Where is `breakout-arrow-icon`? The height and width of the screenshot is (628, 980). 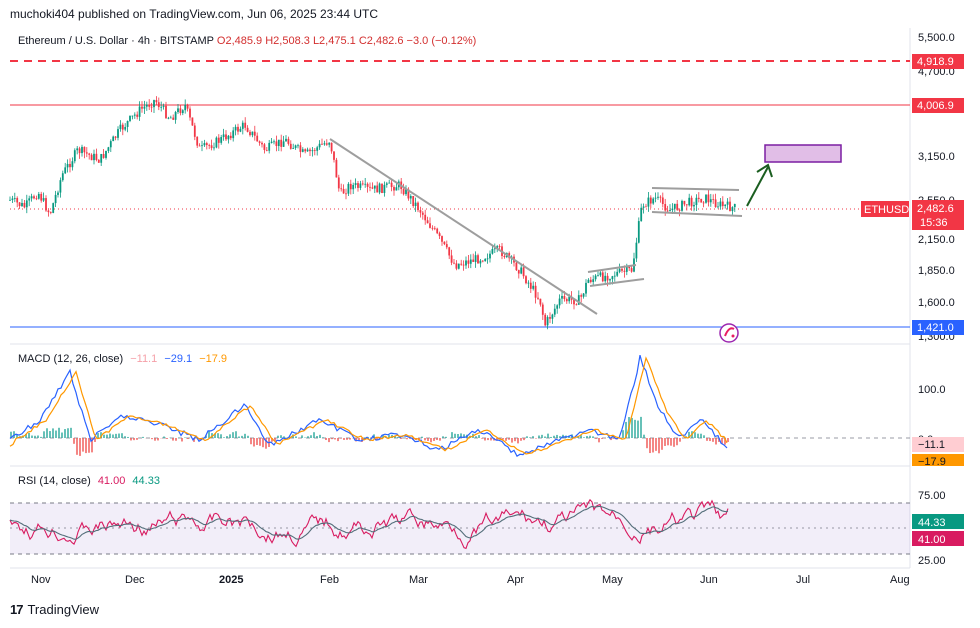 breakout-arrow-icon is located at coordinates (757, 186).